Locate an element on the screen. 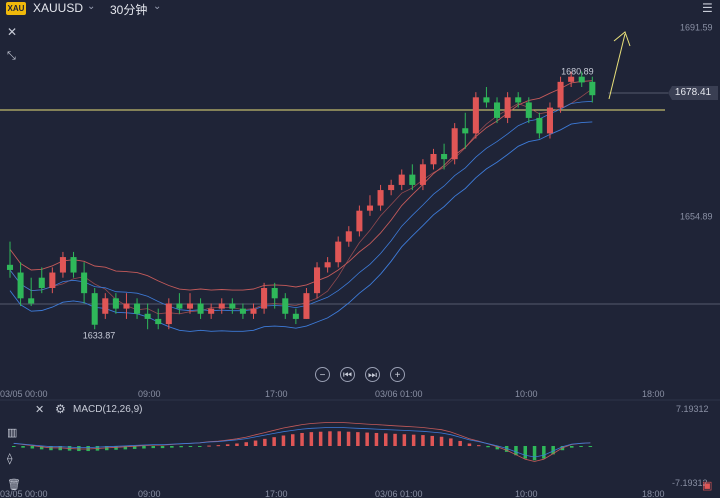 The image size is (720, 498). low-price-label: 1633.87 is located at coordinates (99, 336).